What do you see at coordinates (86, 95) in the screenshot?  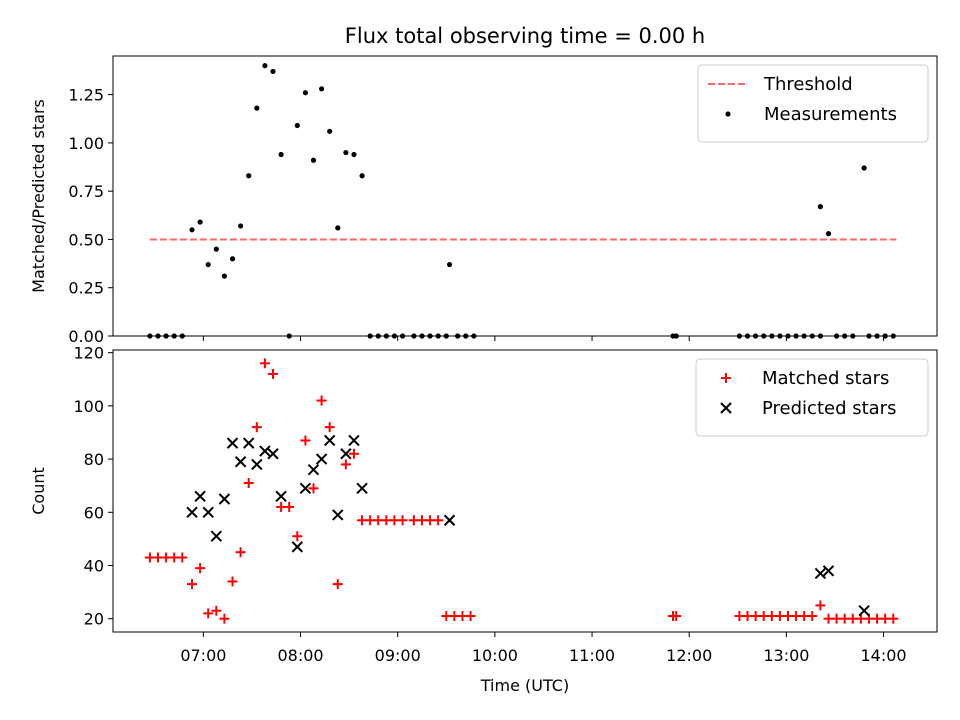 I see `y-tick-label: 1.25` at bounding box center [86, 95].